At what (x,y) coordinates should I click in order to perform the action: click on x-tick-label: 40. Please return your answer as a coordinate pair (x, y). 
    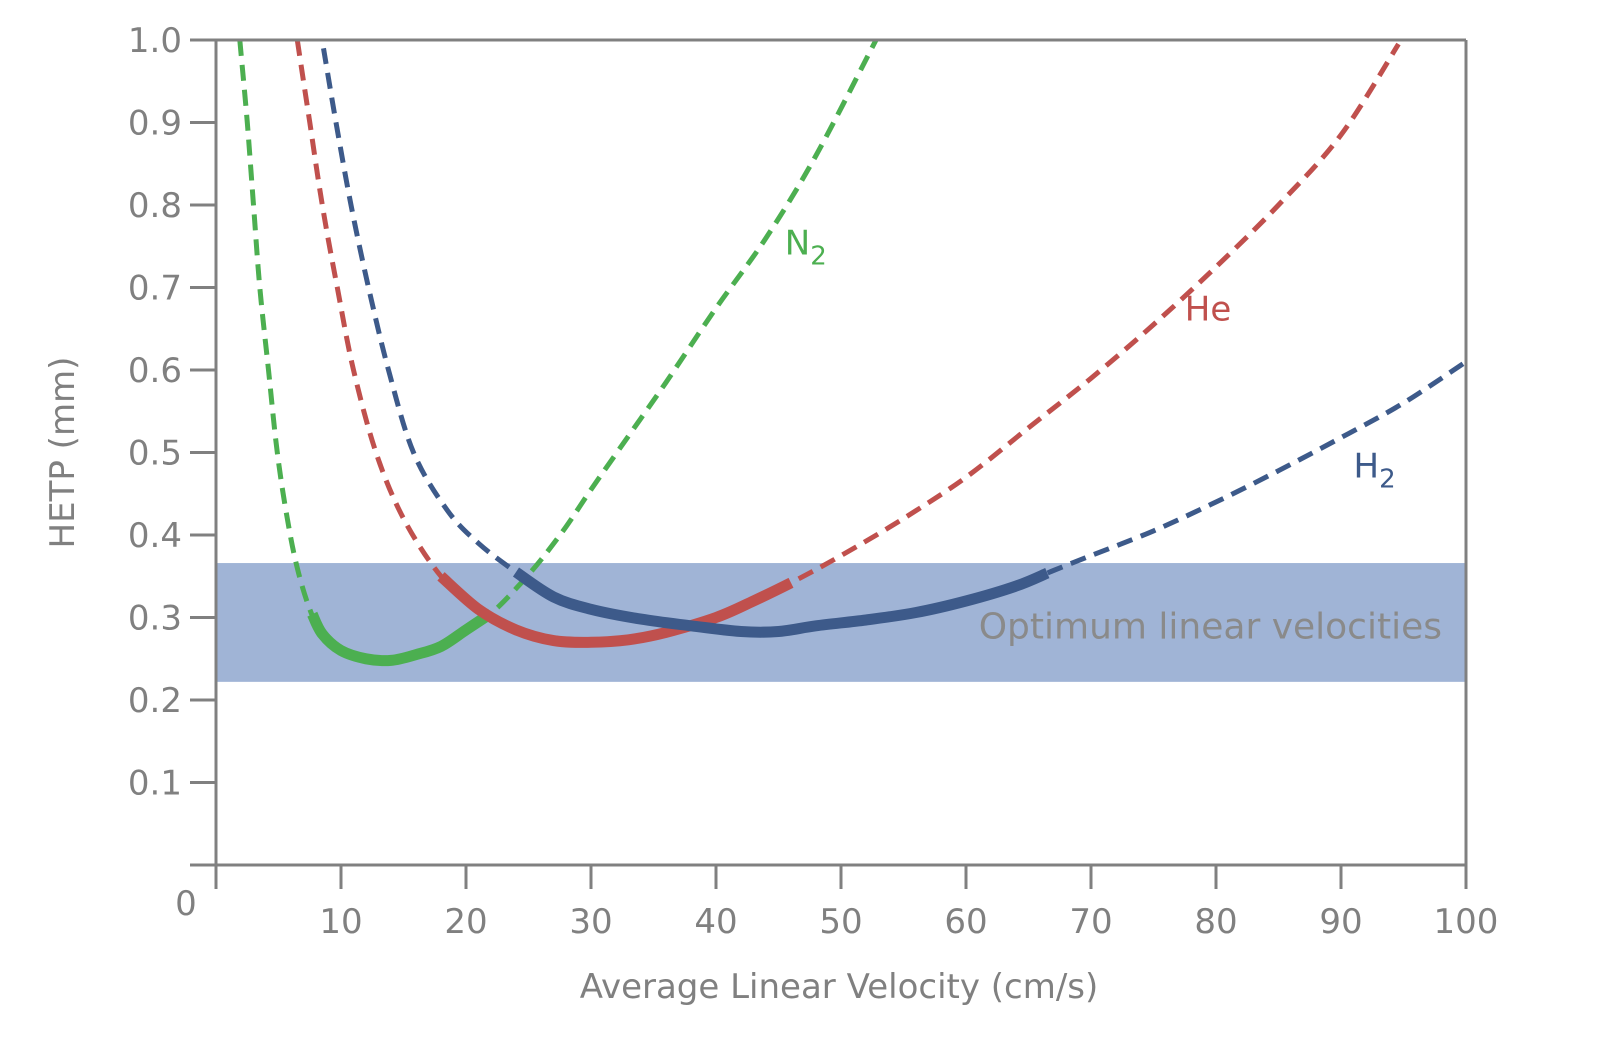
    Looking at the image, I should click on (715, 922).